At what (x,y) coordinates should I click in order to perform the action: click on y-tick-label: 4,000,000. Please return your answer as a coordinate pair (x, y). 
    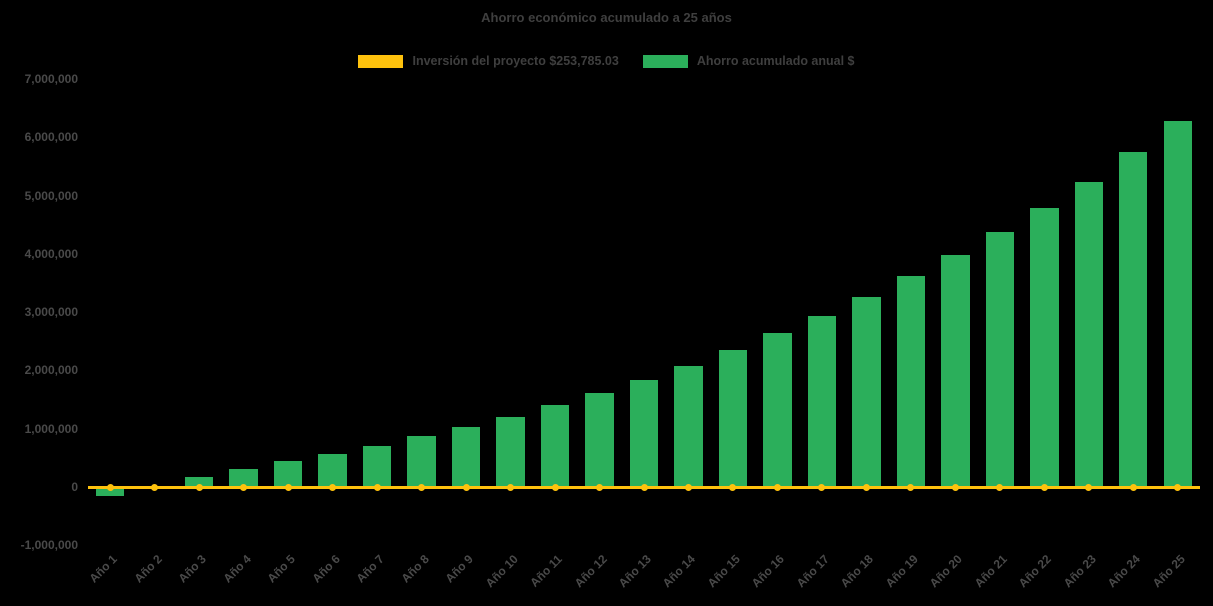
    Looking at the image, I should click on (51, 253).